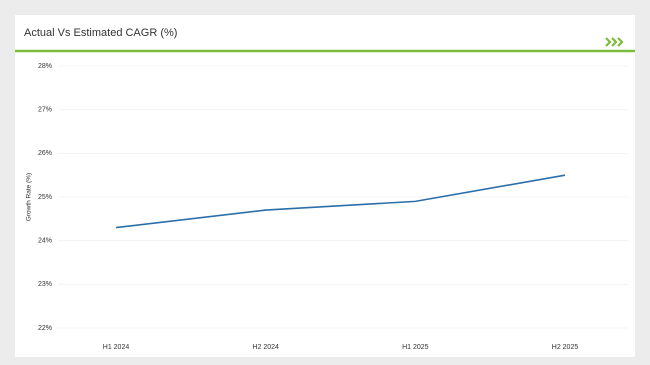  Describe the element at coordinates (45, 241) in the screenshot. I see `y-tick-label: 24%` at that location.